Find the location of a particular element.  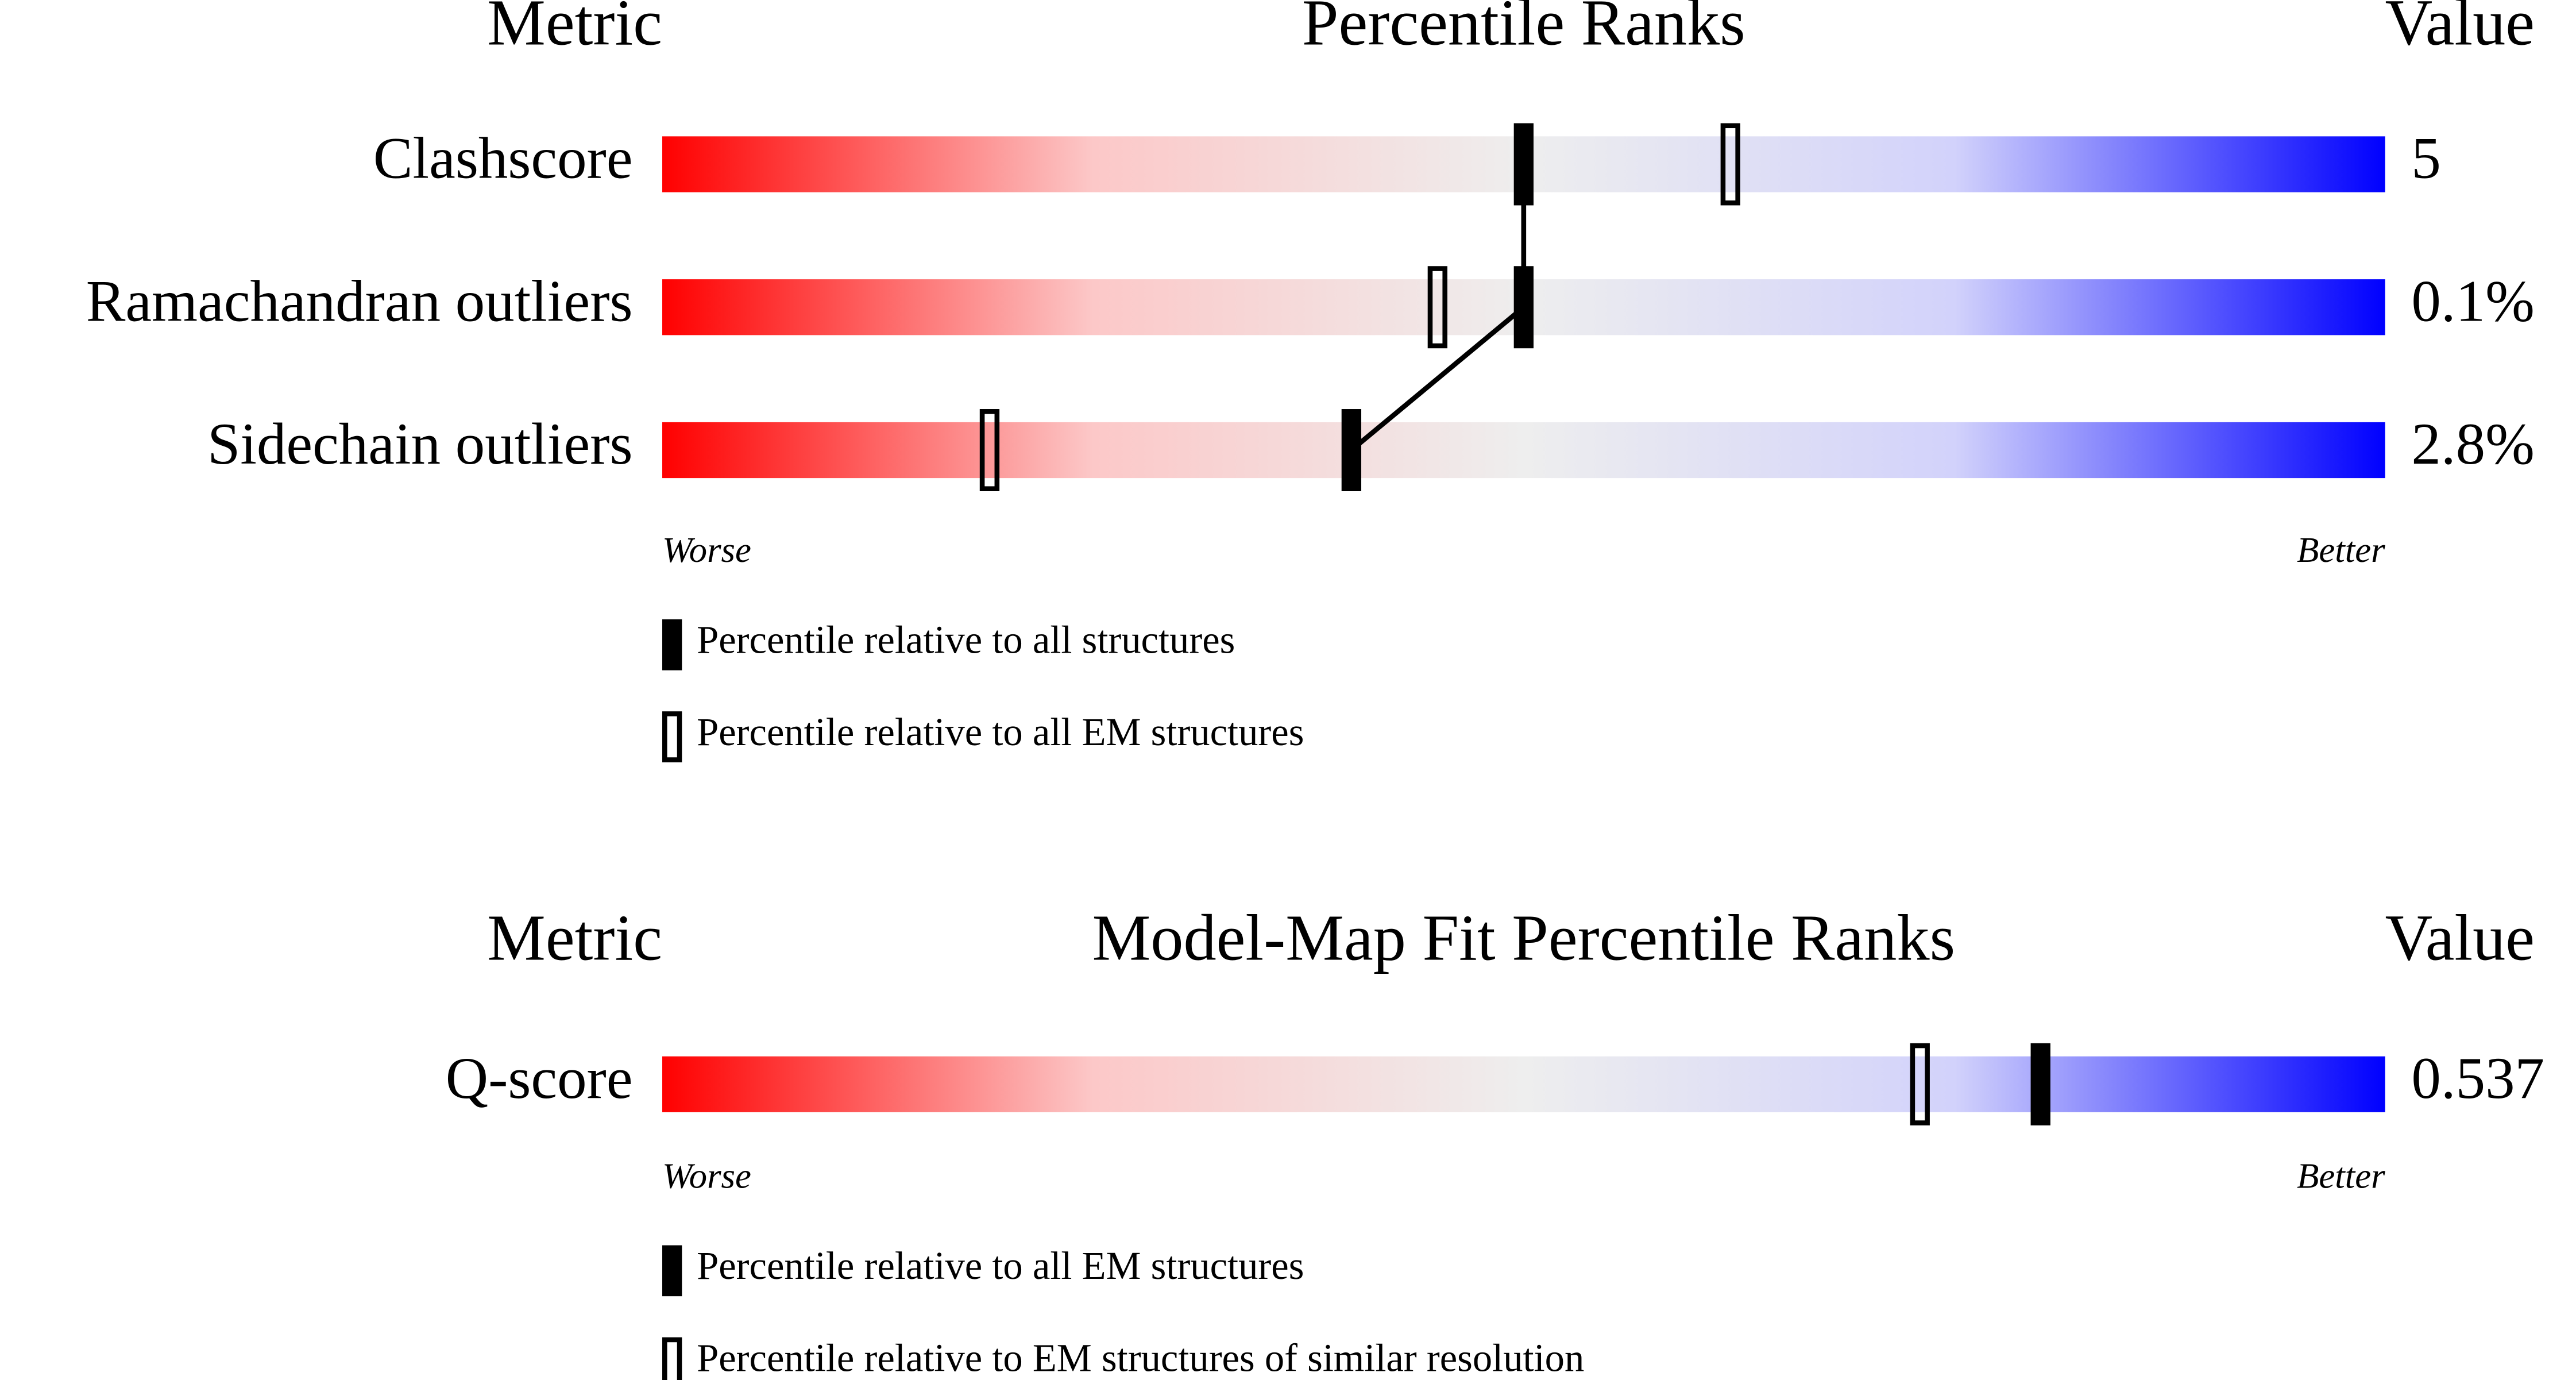

metric-label: Ramachandran outliers is located at coordinates (359, 301).